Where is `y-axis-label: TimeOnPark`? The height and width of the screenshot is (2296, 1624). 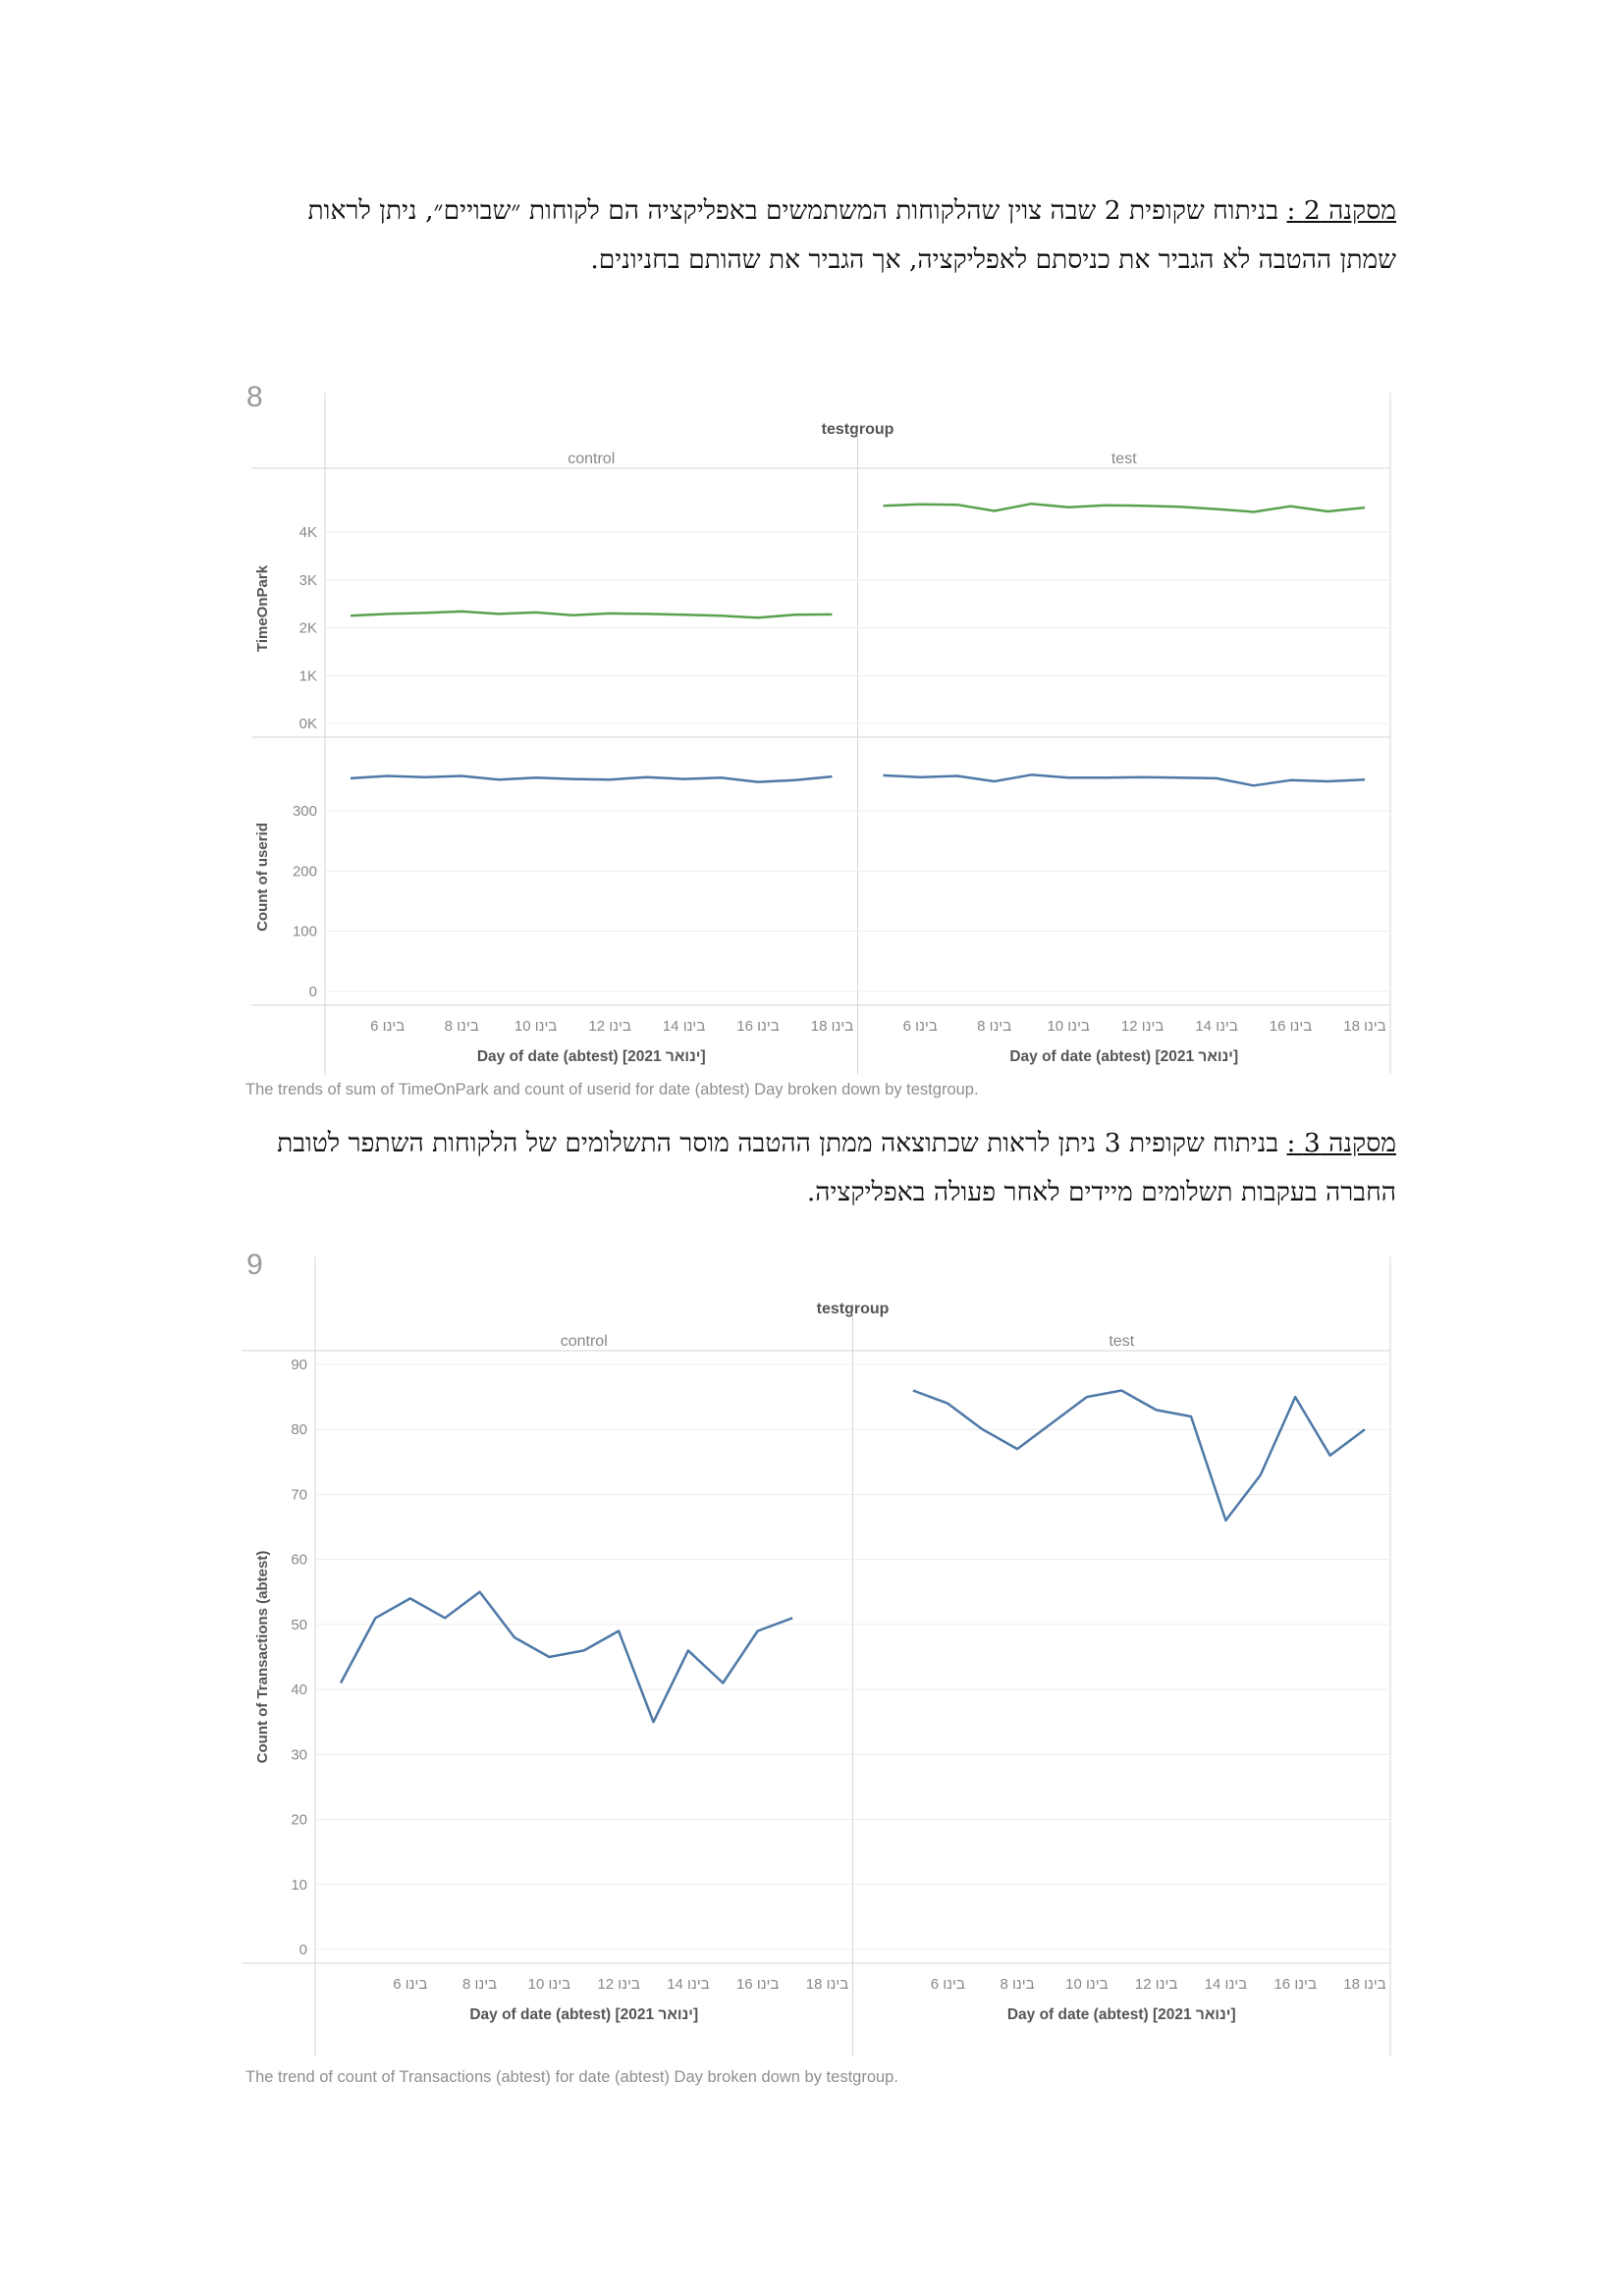 y-axis-label: TimeOnPark is located at coordinates (262, 608).